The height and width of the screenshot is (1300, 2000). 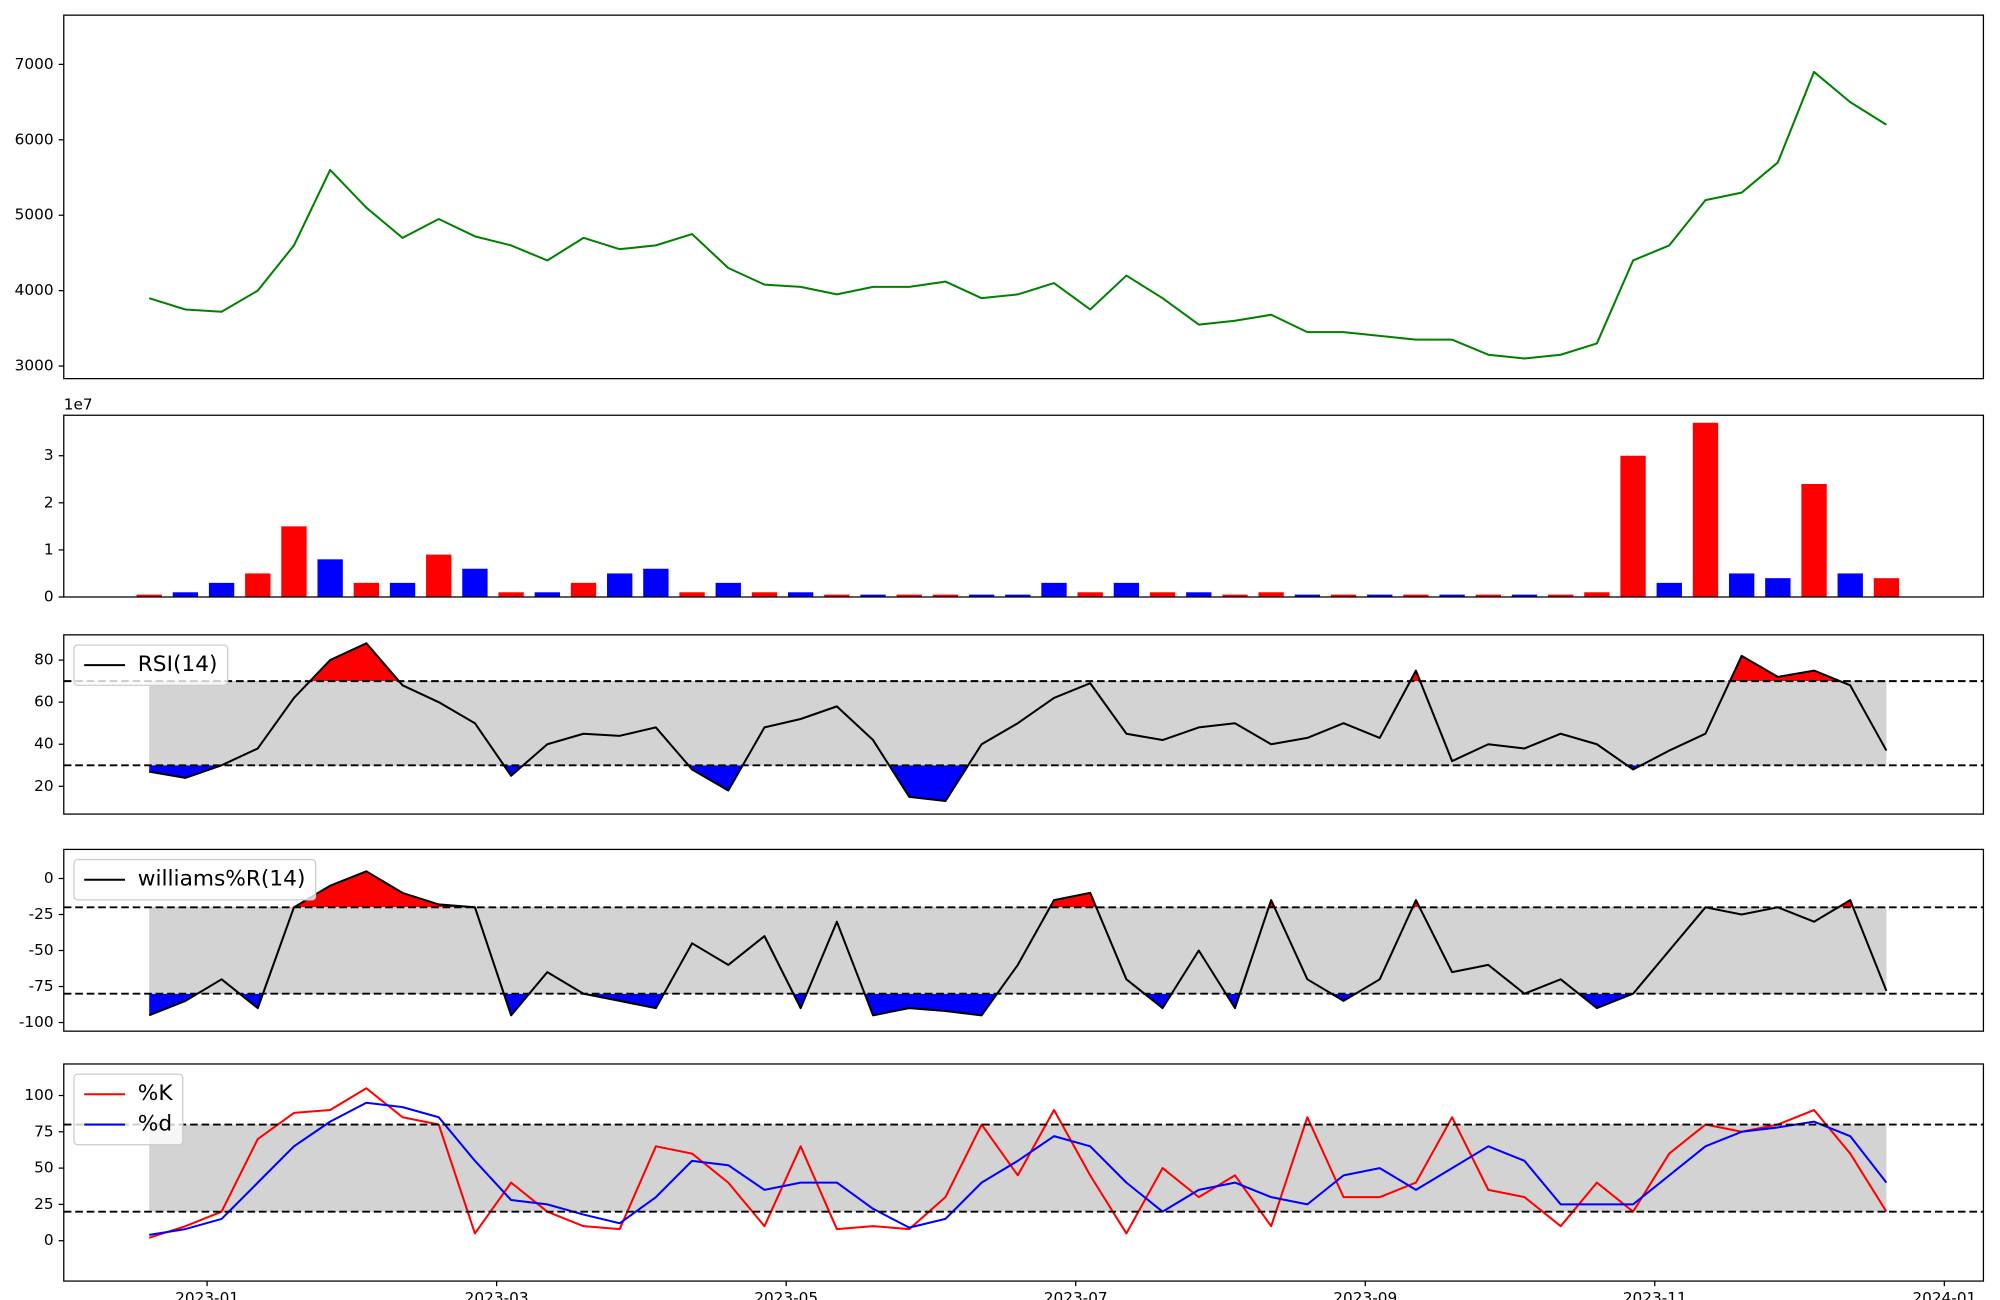 I want to click on legend-label: %K, so click(x=156, y=1093).